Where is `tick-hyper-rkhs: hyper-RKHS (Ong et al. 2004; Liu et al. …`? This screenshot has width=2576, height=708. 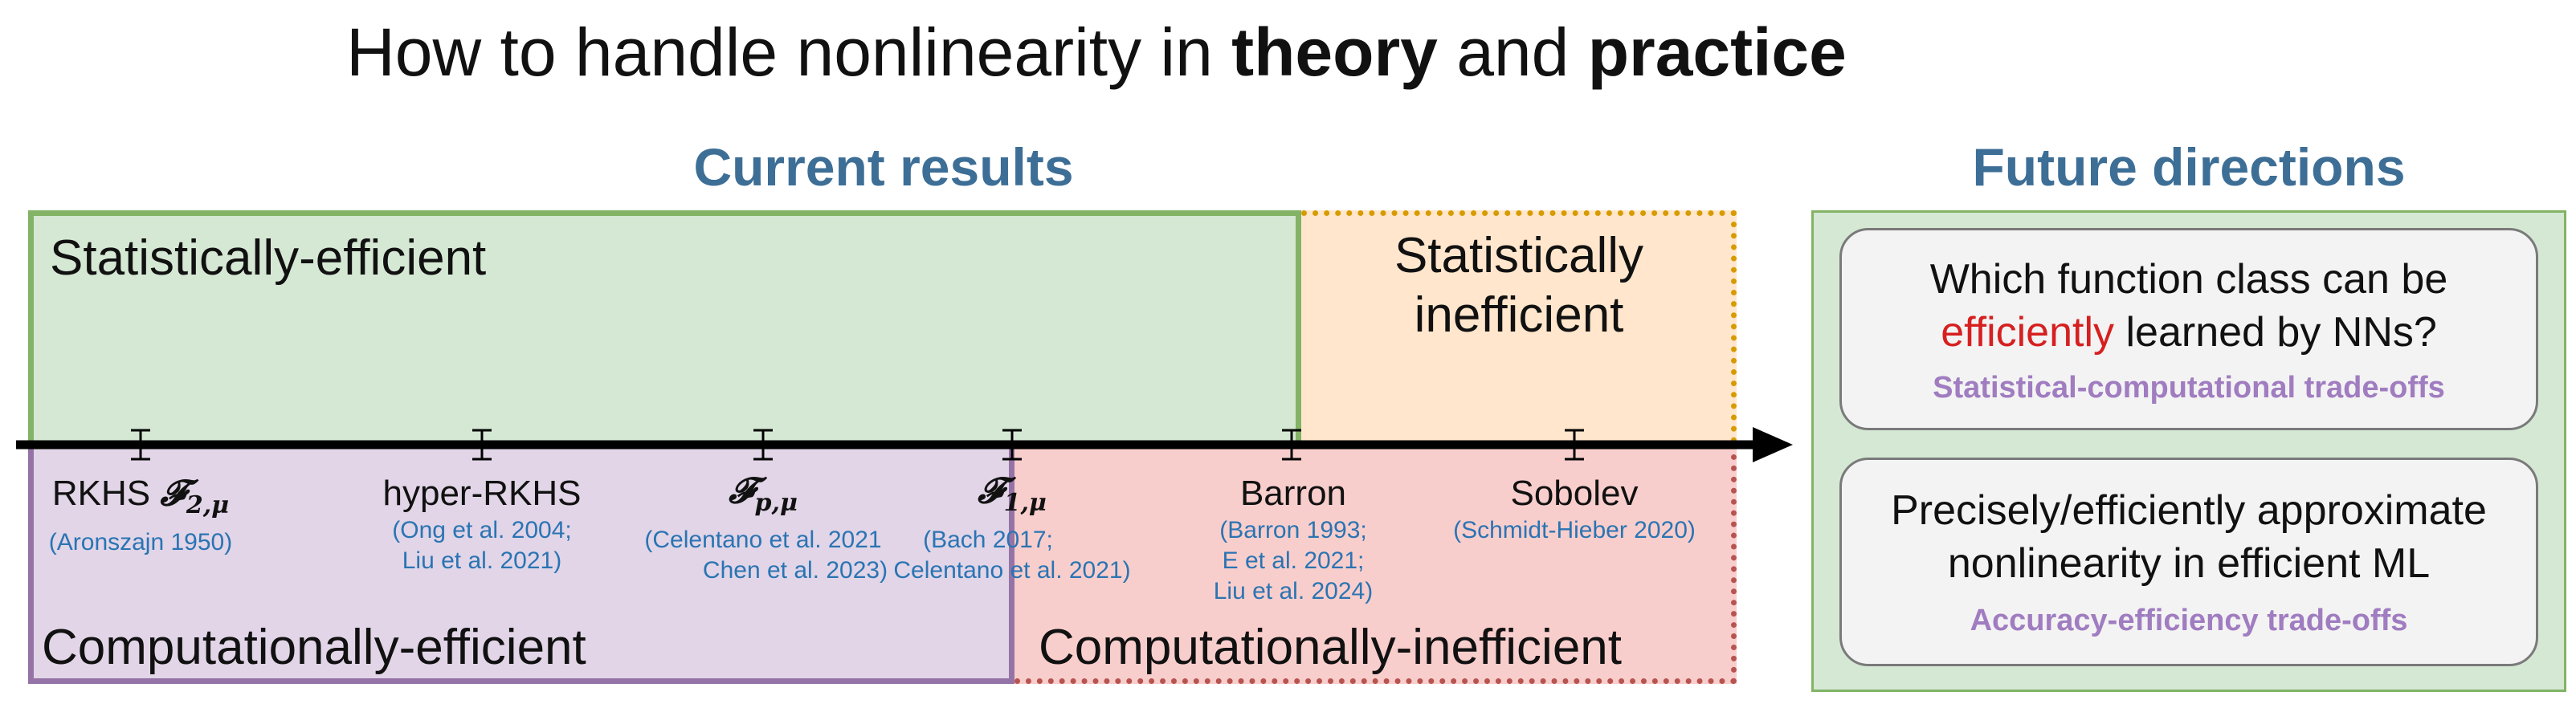 tick-hyper-rkhs: hyper-RKHS (Ong et al. 2004; Liu et al. … is located at coordinates (482, 524).